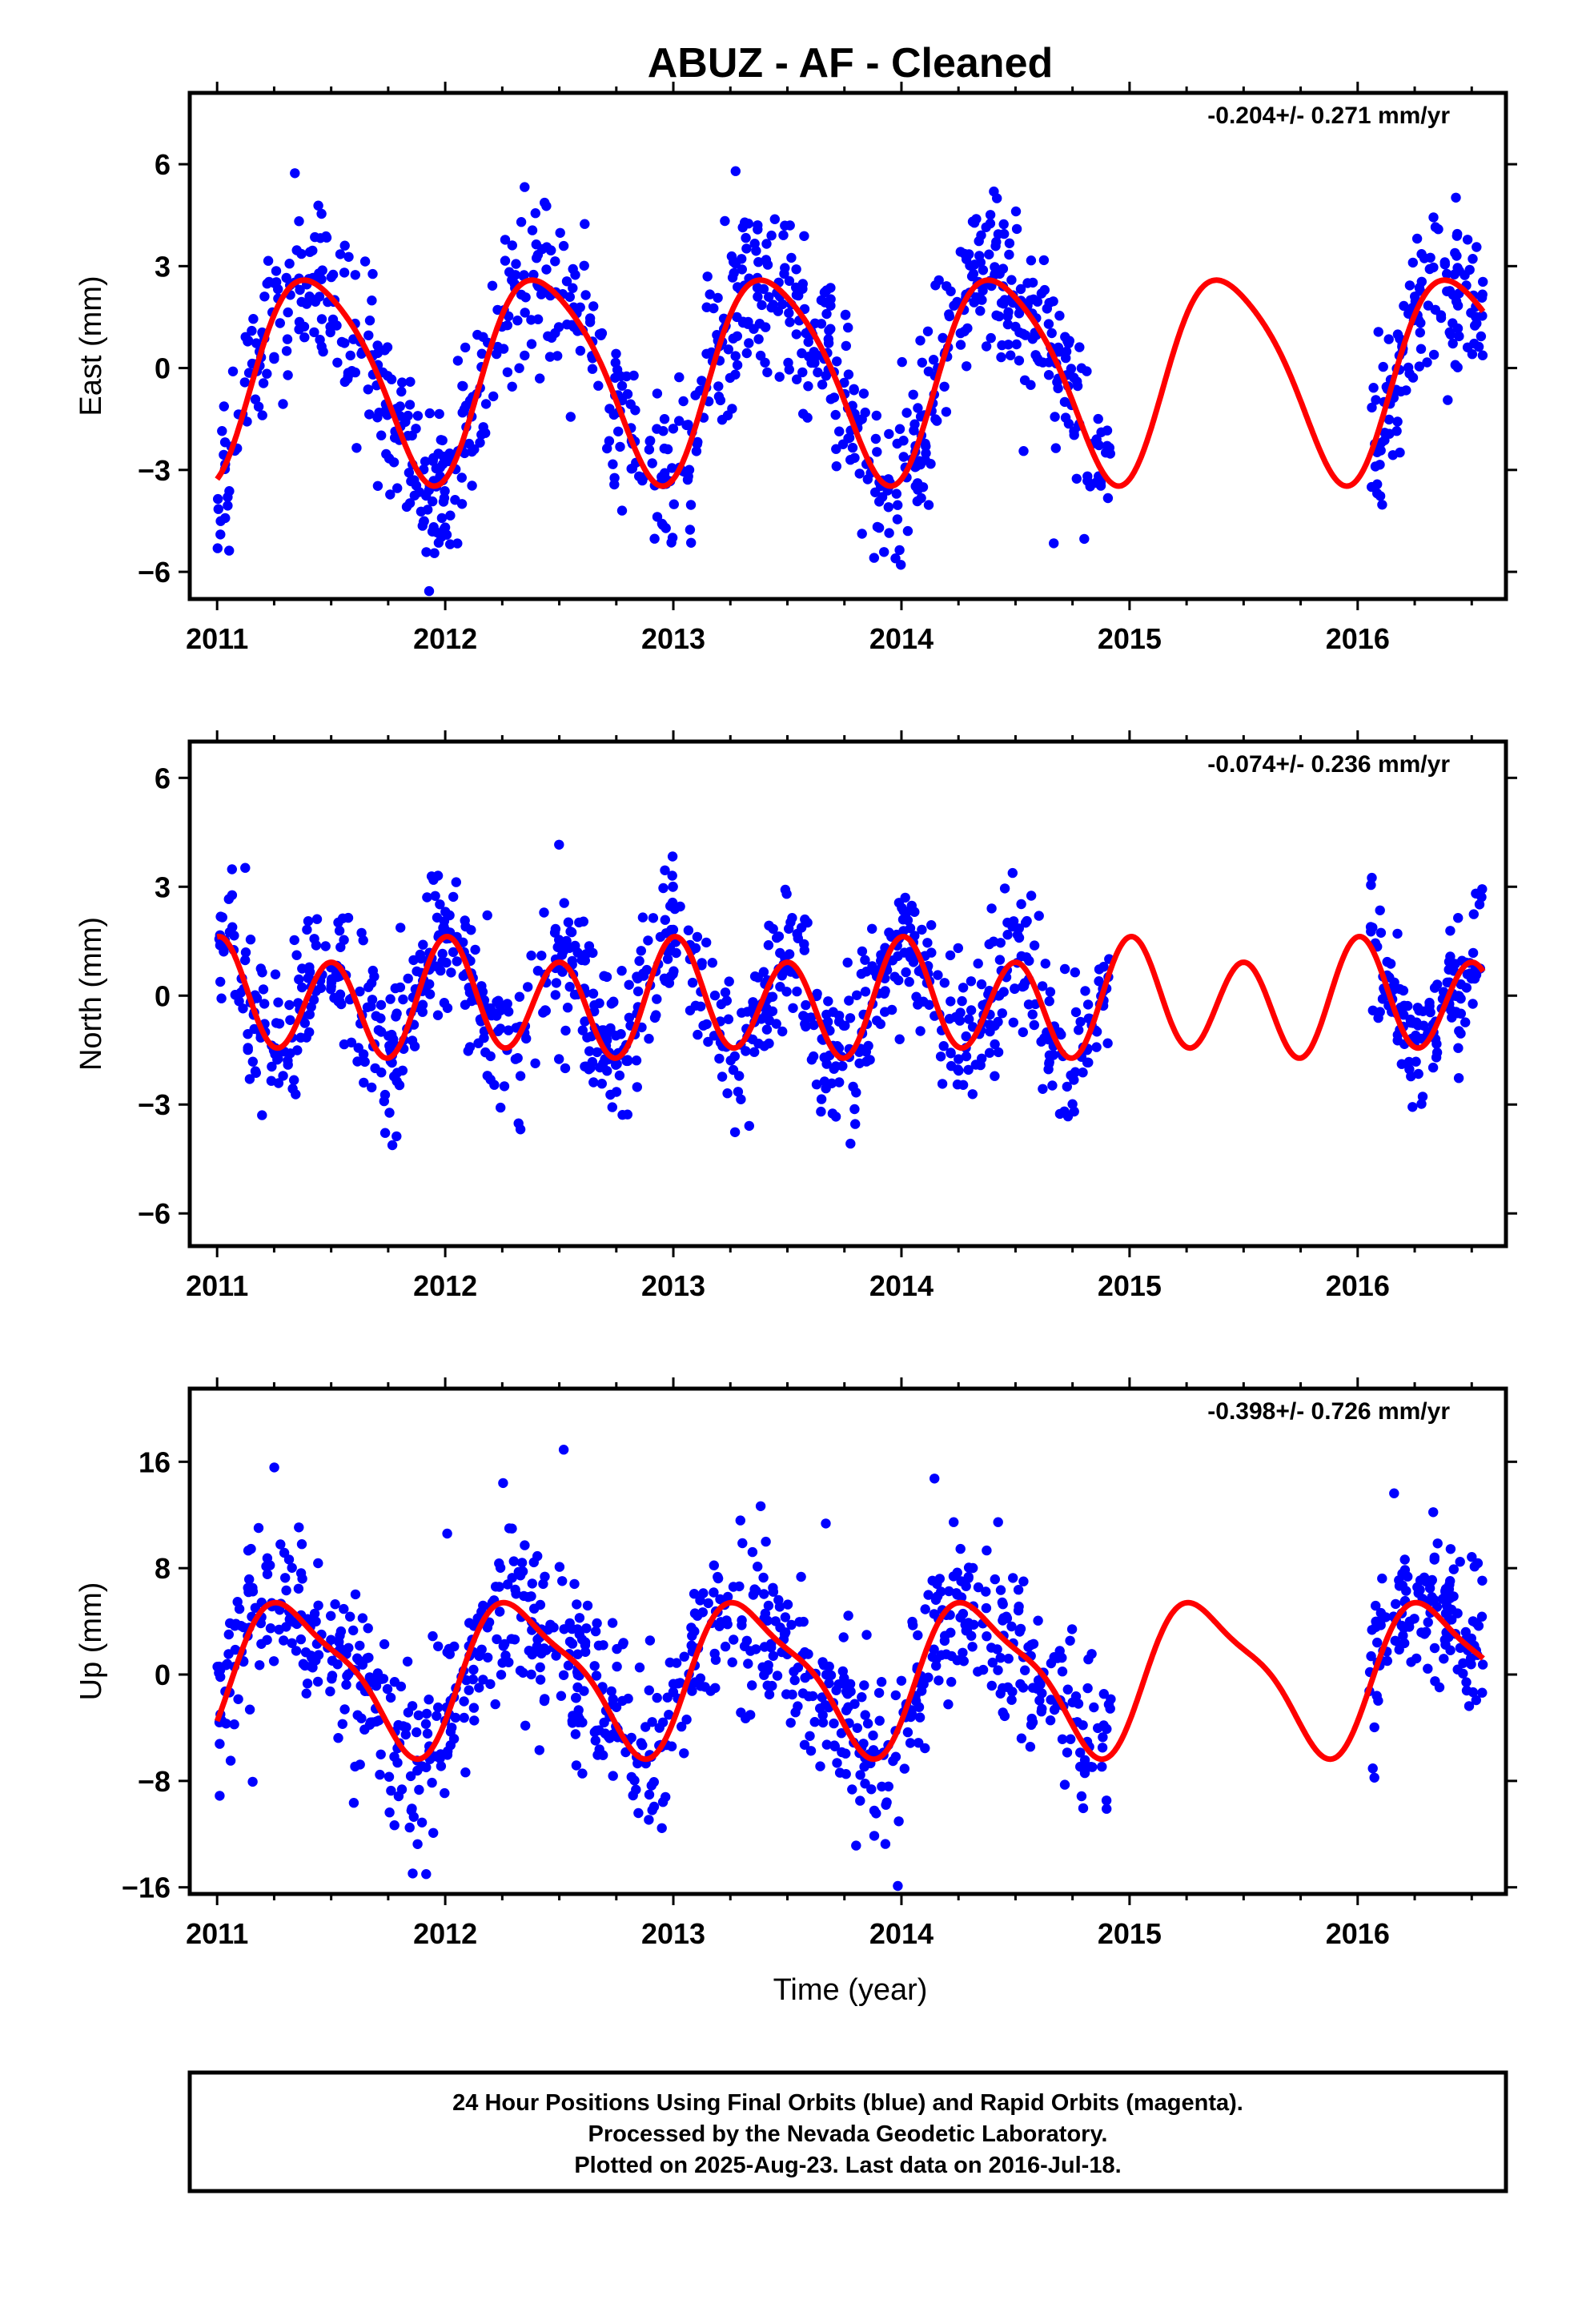 This screenshot has width=1582, height=2324. What do you see at coordinates (91, 345) in the screenshot?
I see `y-axis-label: East (mm)` at bounding box center [91, 345].